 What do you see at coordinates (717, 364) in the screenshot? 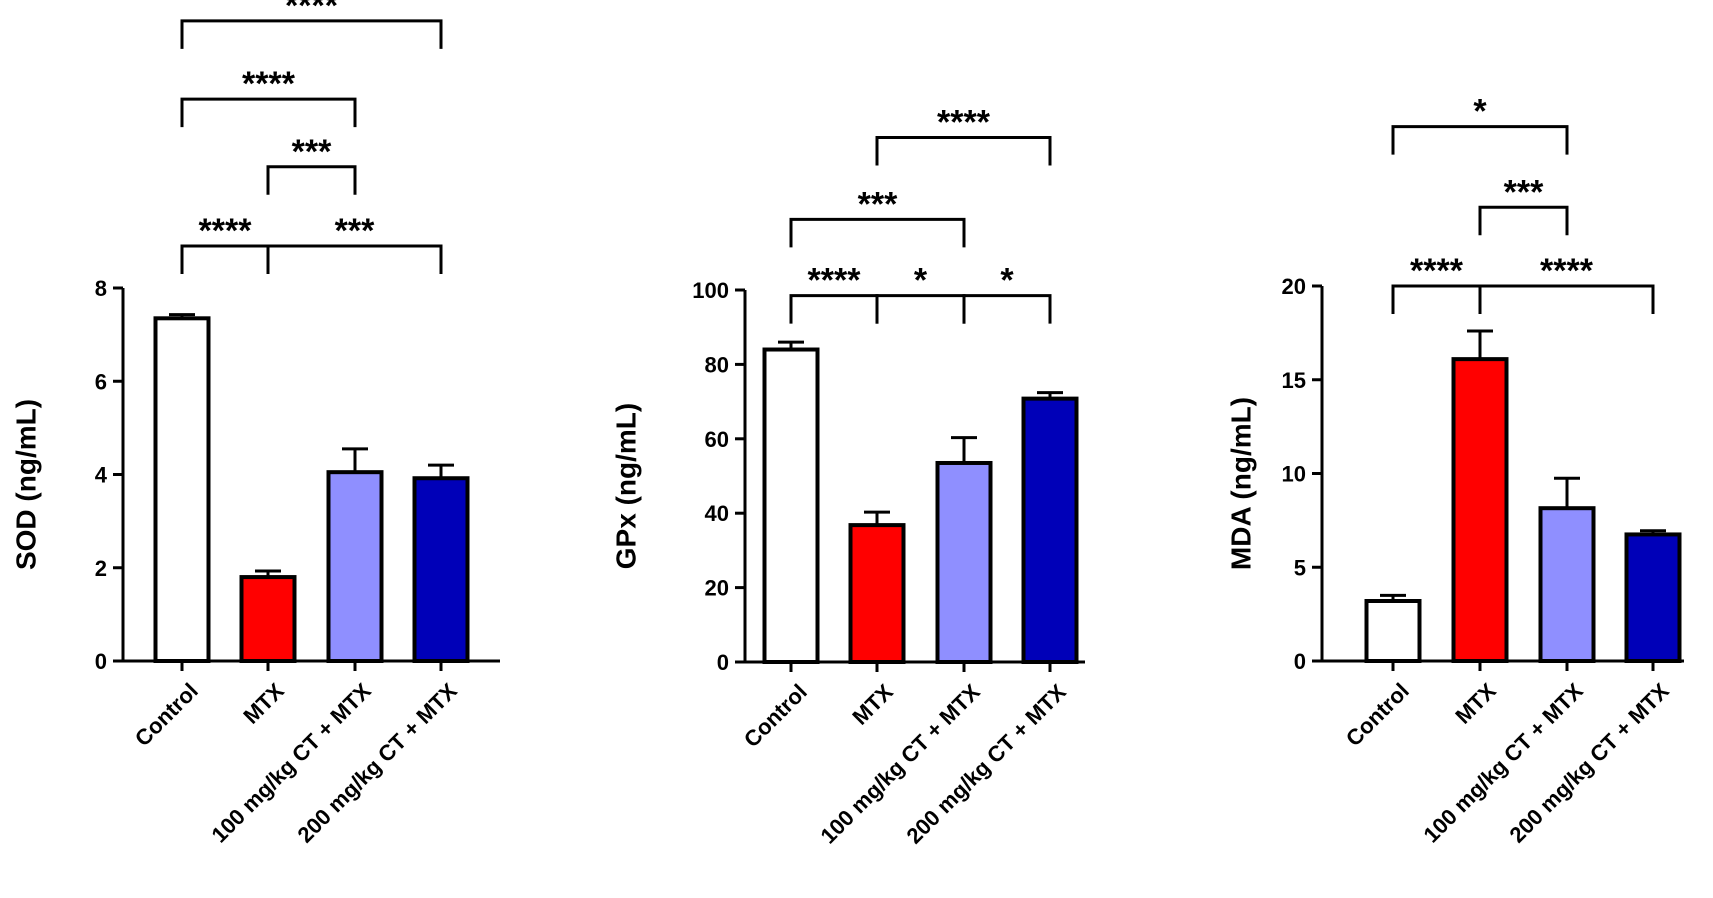
I see `y-tick-label: 80` at bounding box center [717, 364].